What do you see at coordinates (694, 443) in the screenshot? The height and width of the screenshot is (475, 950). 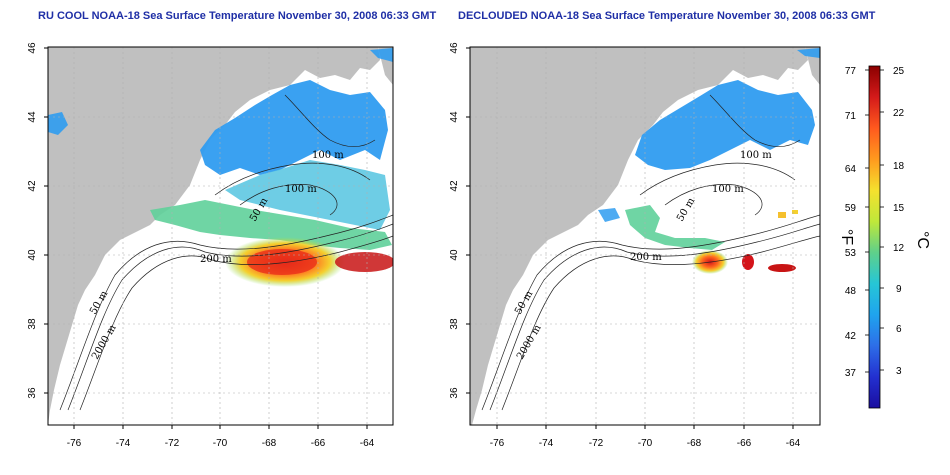 I see `right-x-tick: -68` at bounding box center [694, 443].